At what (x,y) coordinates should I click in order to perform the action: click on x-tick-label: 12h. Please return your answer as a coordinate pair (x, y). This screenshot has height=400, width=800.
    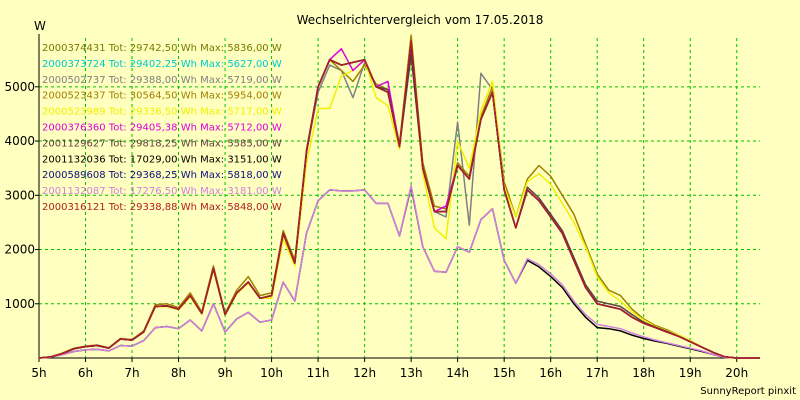
    Looking at the image, I should click on (364, 373).